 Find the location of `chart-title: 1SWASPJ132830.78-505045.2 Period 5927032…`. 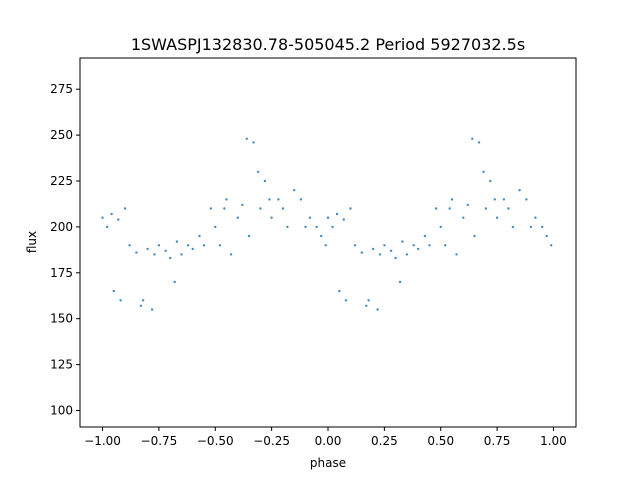

chart-title: 1SWASPJ132830.78-505045.2 Period 5927032… is located at coordinates (328, 44).